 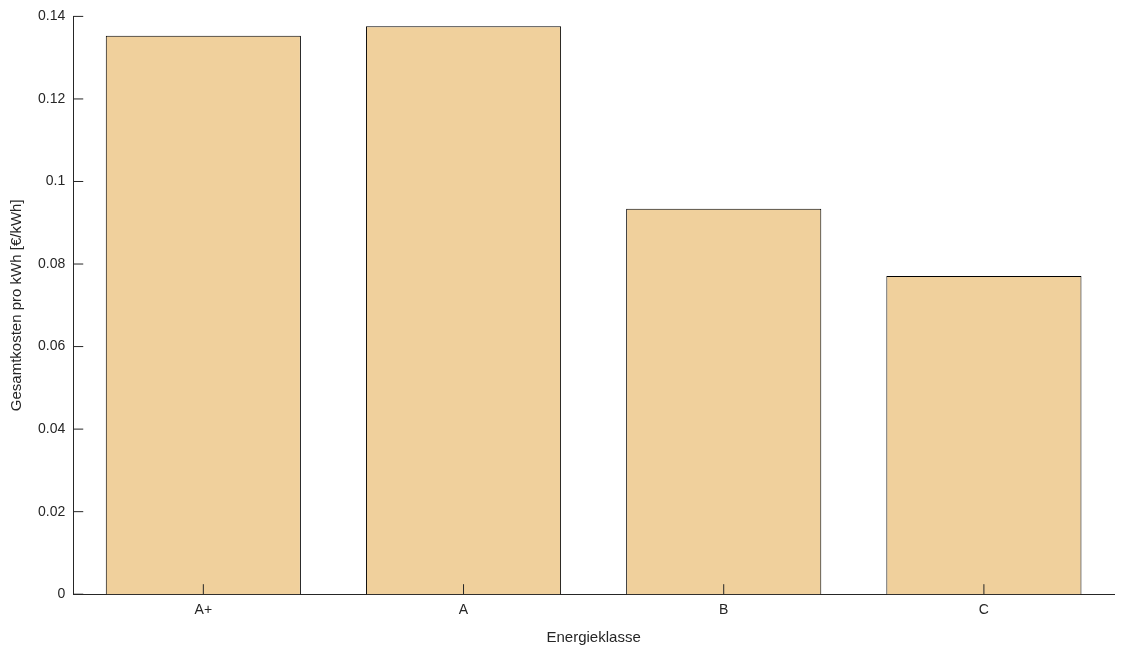 What do you see at coordinates (203, 609) in the screenshot?
I see `x-tick-label: A+` at bounding box center [203, 609].